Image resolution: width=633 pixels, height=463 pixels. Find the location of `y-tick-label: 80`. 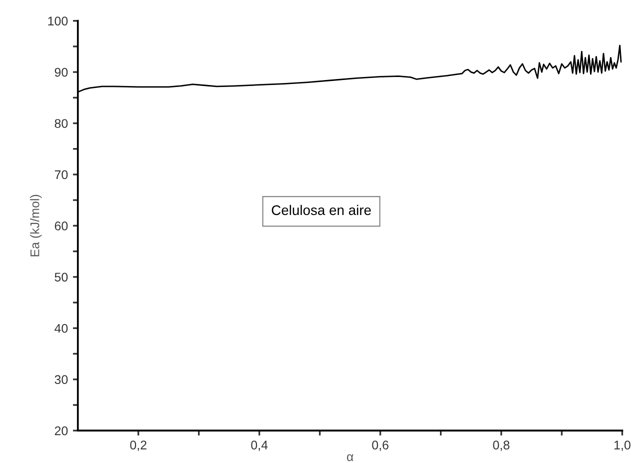

y-tick-label: 80 is located at coordinates (61, 123).